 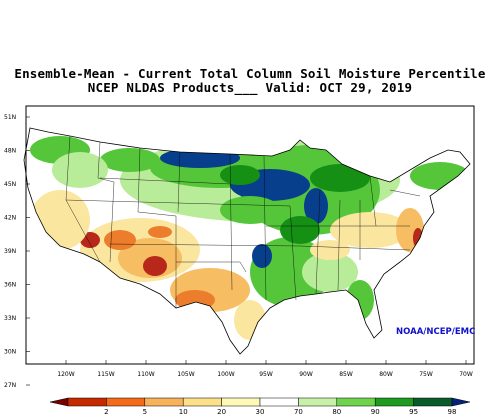 What do you see at coordinates (10, 318) in the screenshot?
I see `lat-tick-label: 33N` at bounding box center [10, 318].